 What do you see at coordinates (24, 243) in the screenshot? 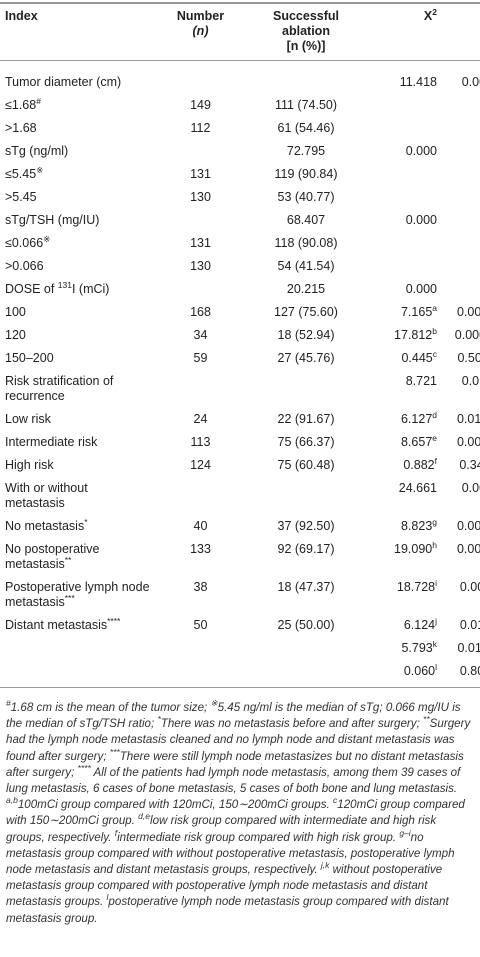
I see `text: ≤0.066` at bounding box center [24, 243].